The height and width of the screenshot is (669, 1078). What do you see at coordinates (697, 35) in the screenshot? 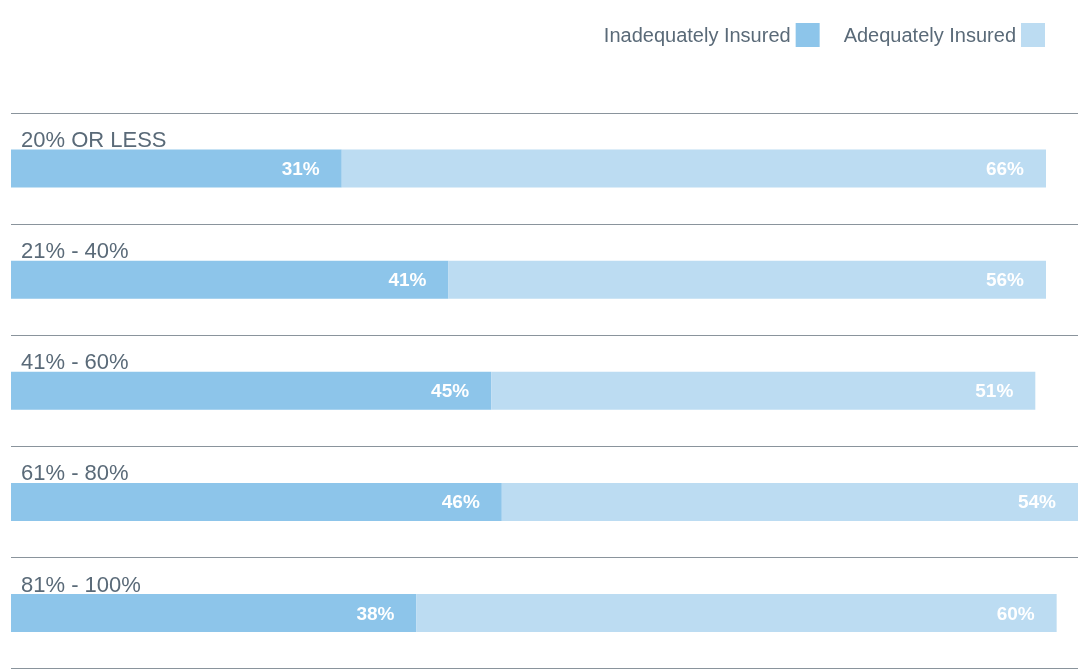
I see `legend-label: Inadequately Insured` at bounding box center [697, 35].